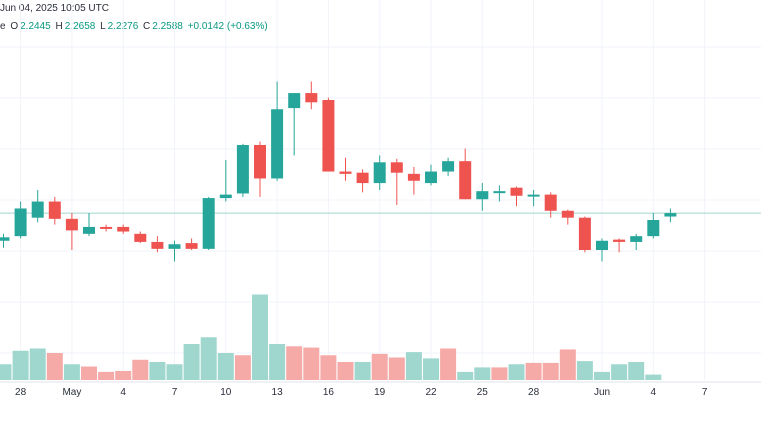  What do you see at coordinates (54, 8) in the screenshot?
I see `datetime-label: Jun 04, 2025 10:05 UTC` at bounding box center [54, 8].